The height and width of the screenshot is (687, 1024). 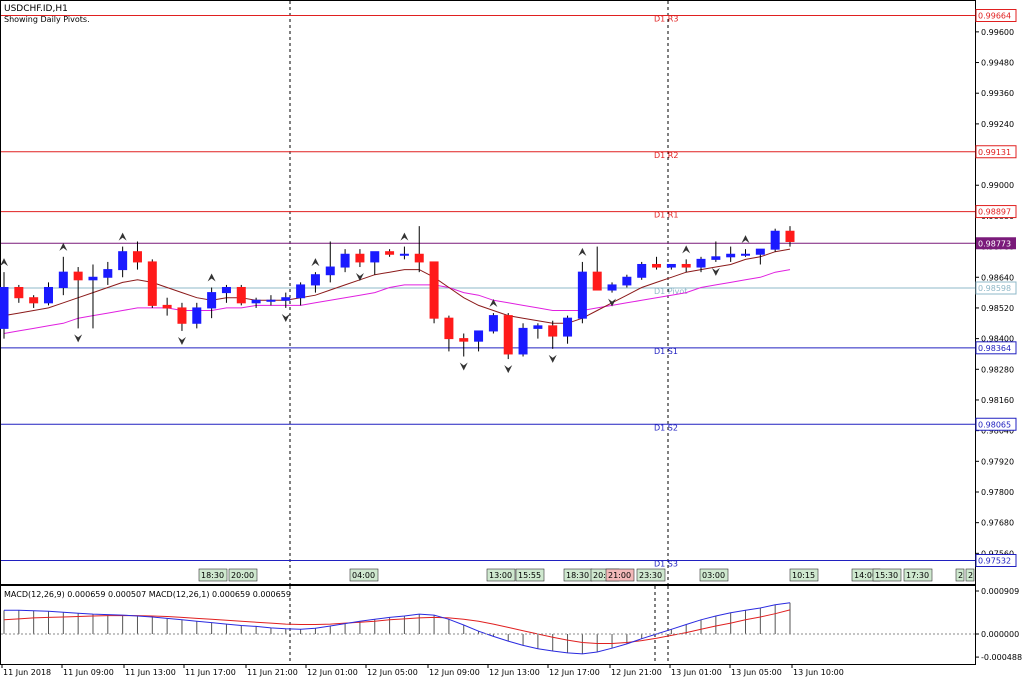 What do you see at coordinates (243, 575) in the screenshot?
I see `time-marker: 20:00` at bounding box center [243, 575].